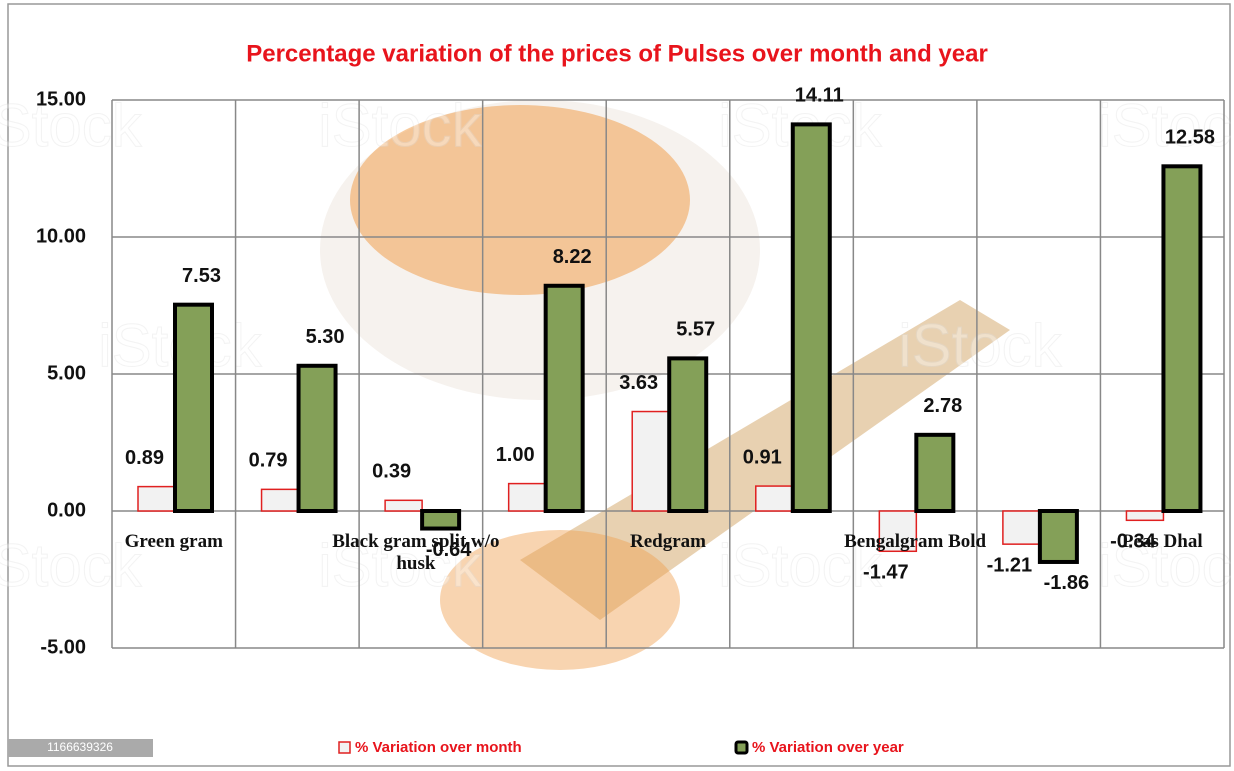 The height and width of the screenshot is (771, 1234). Describe the element at coordinates (144, 458) in the screenshot. I see `value-label: 0.89` at that location.